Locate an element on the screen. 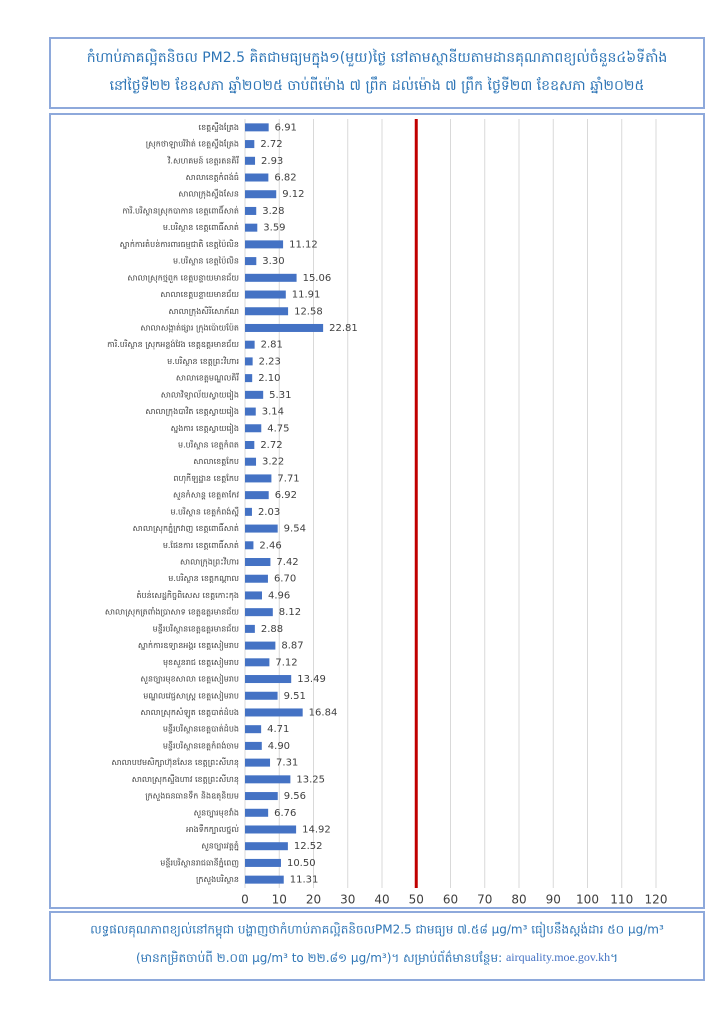 The width and height of the screenshot is (724, 1028). y-tick-label: សាលាវិទ្យាល័យស្វាយរៀង is located at coordinates (200, 394).